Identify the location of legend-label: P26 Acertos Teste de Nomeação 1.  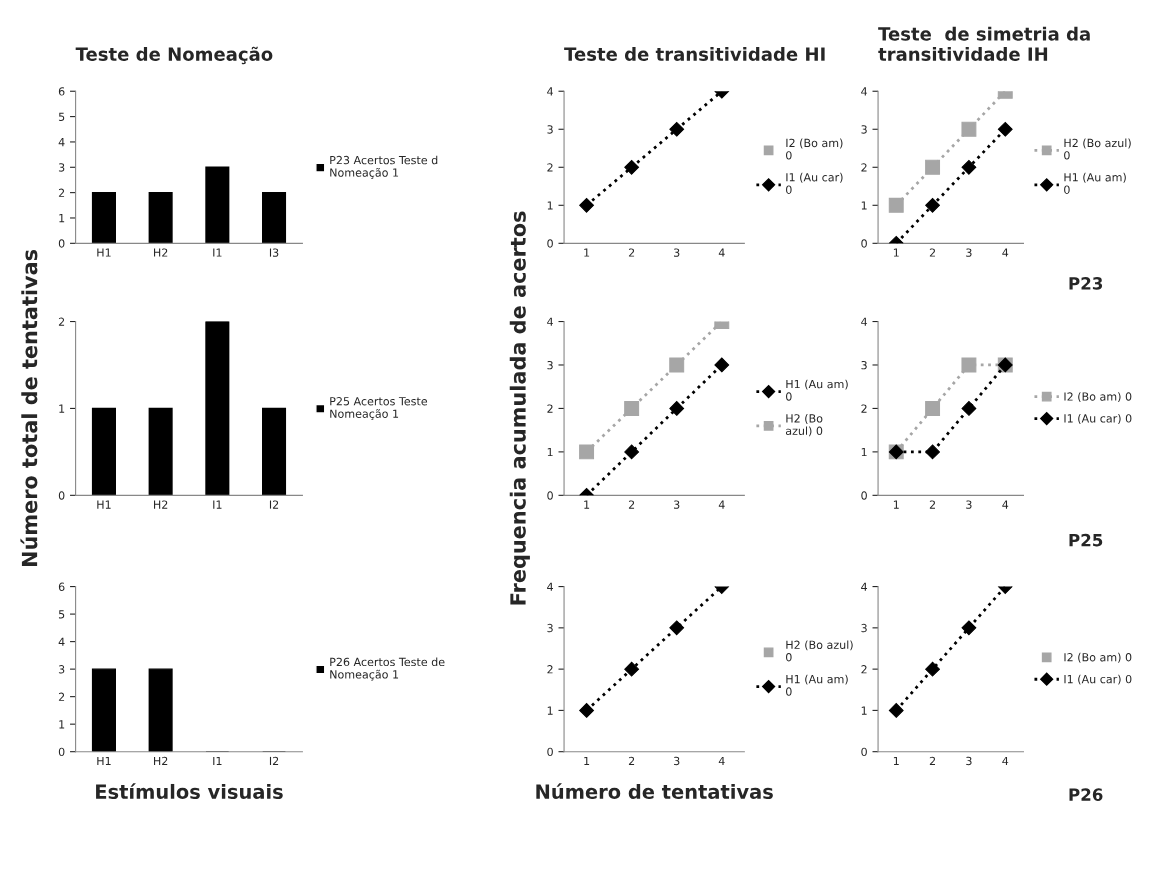
(387, 669).